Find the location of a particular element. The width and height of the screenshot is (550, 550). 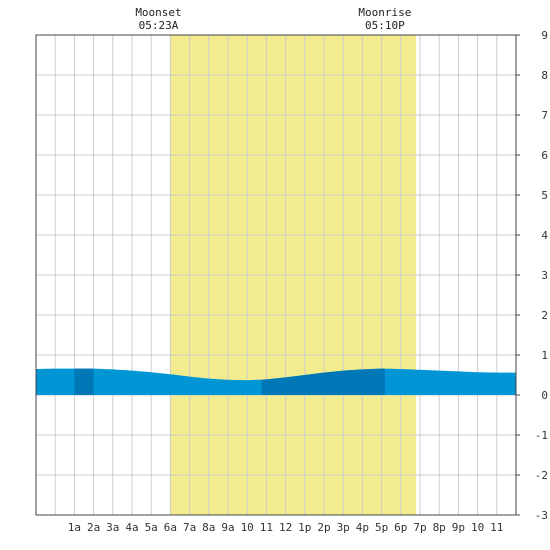

y-tick-label: 0 is located at coordinates (544, 395).